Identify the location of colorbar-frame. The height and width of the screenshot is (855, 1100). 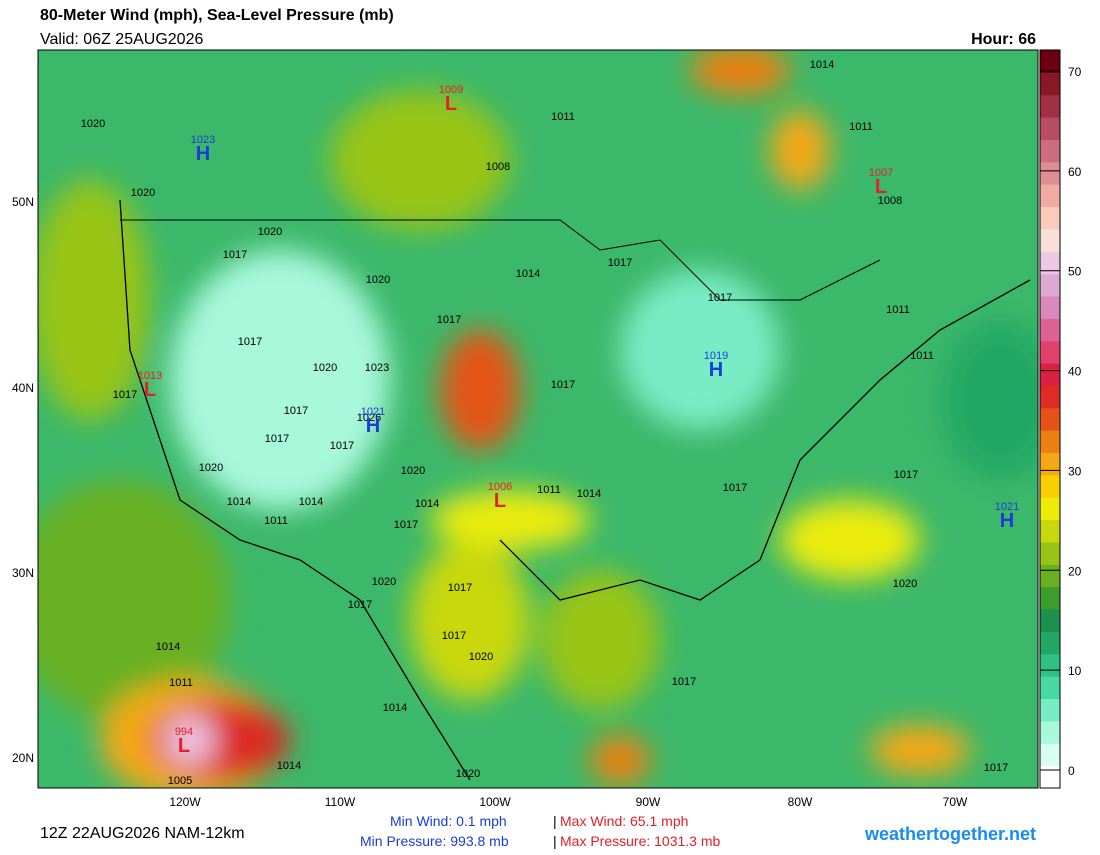
(1050, 419).